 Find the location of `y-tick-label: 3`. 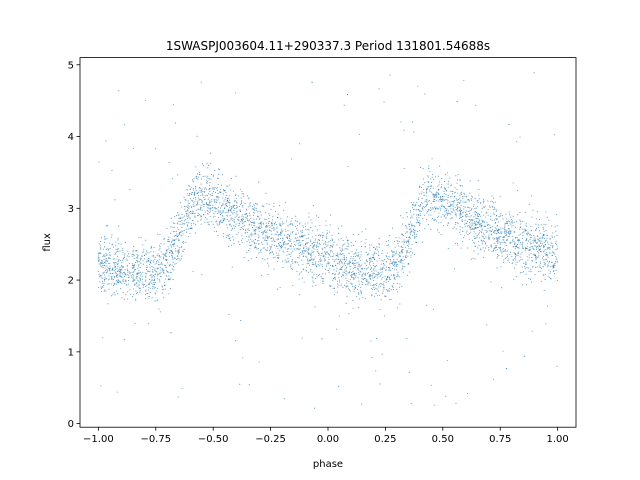

y-tick-label: 3 is located at coordinates (71, 209).